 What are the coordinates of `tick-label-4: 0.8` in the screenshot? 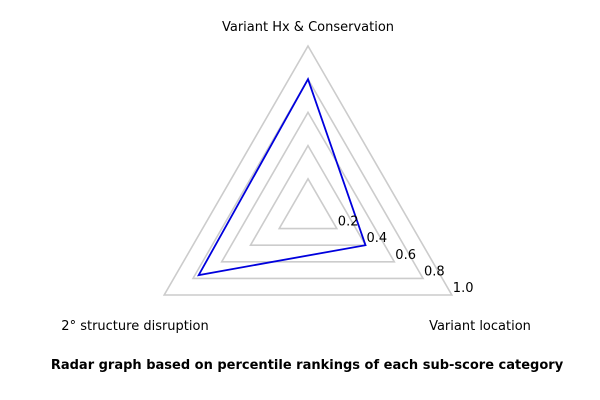 It's located at (434, 271).